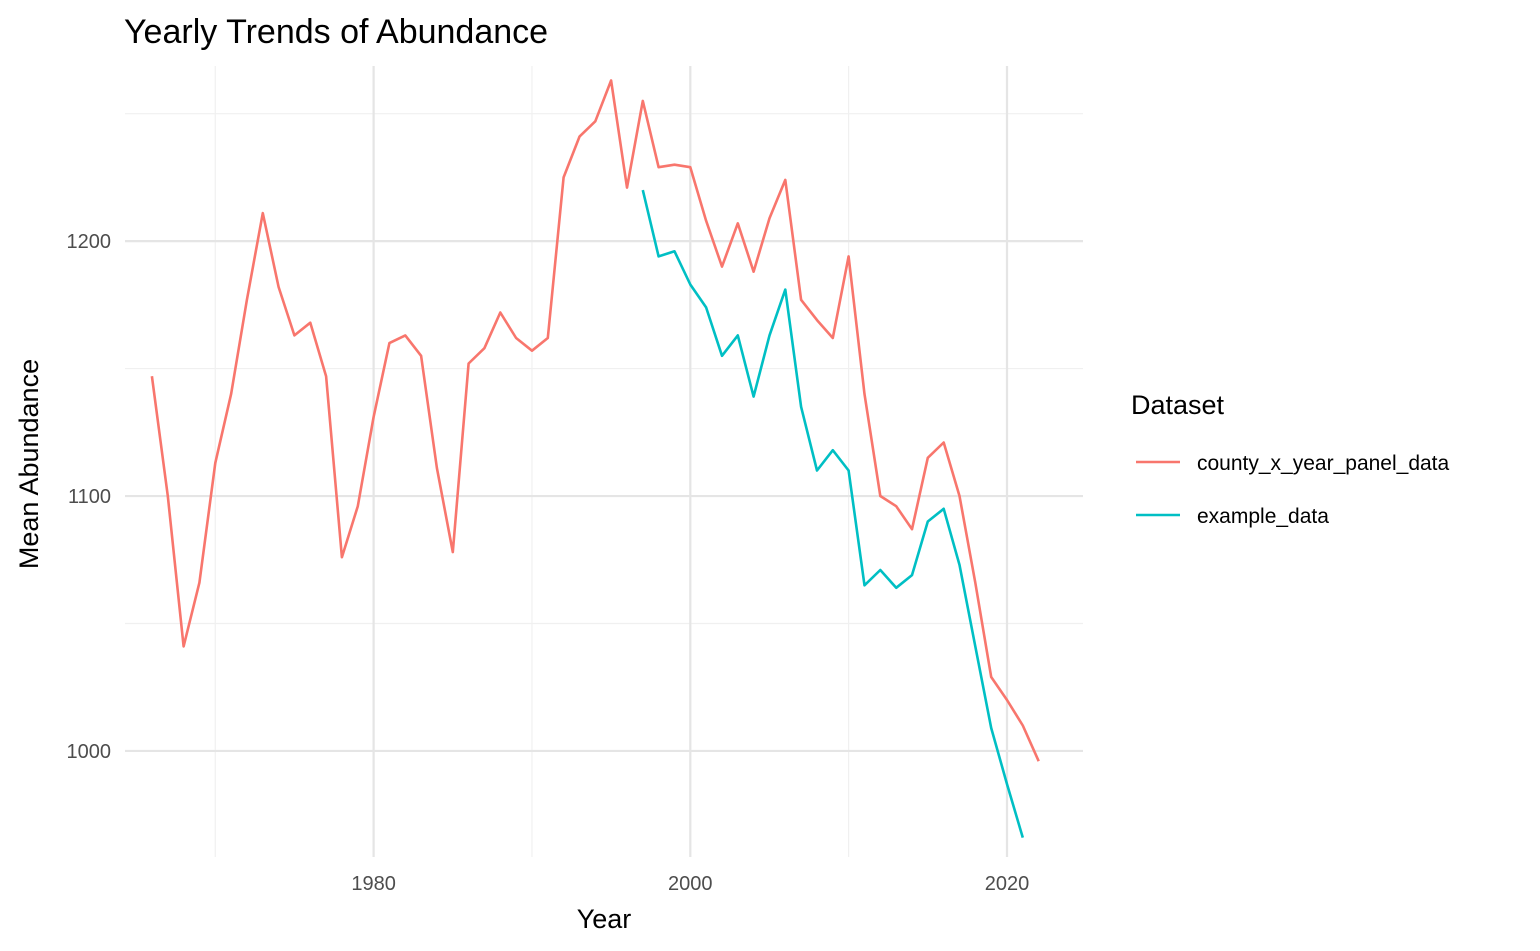 The width and height of the screenshot is (1540, 951). I want to click on x-tick-label: 2020, so click(1007, 884).